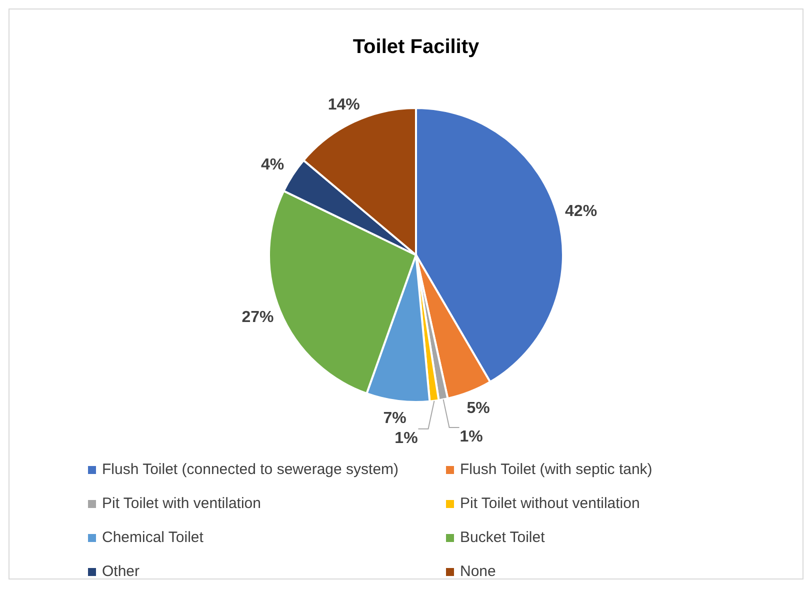 The image size is (812, 590). What do you see at coordinates (416, 47) in the screenshot?
I see `chart-title: Toilet Facility` at bounding box center [416, 47].